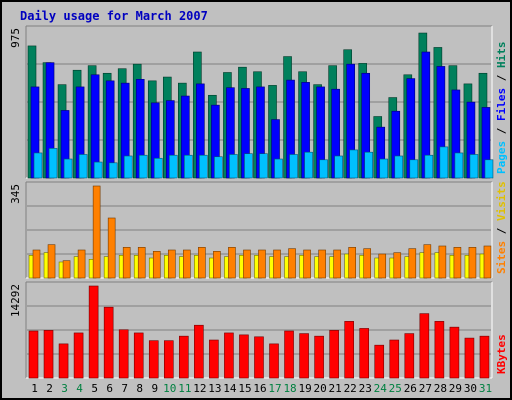  I want to click on day-label-1: 1, so click(34, 388).